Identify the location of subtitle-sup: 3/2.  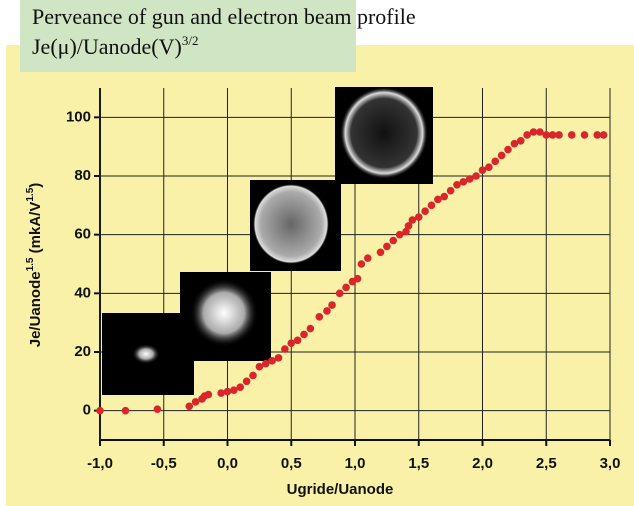
(190, 40).